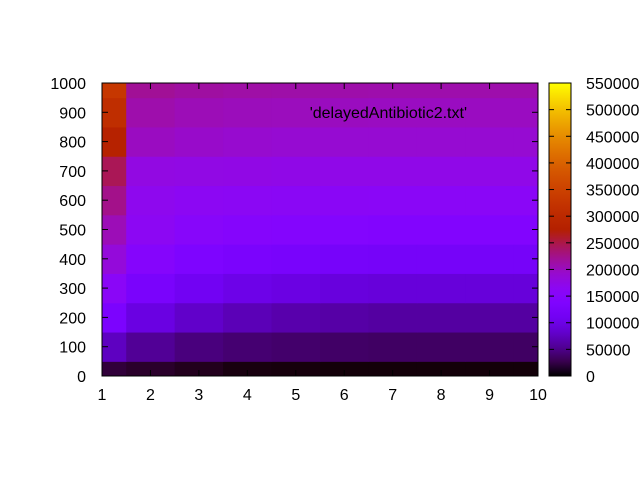  Describe the element at coordinates (608, 350) in the screenshot. I see `colorbar-tick-label: 50000` at that location.